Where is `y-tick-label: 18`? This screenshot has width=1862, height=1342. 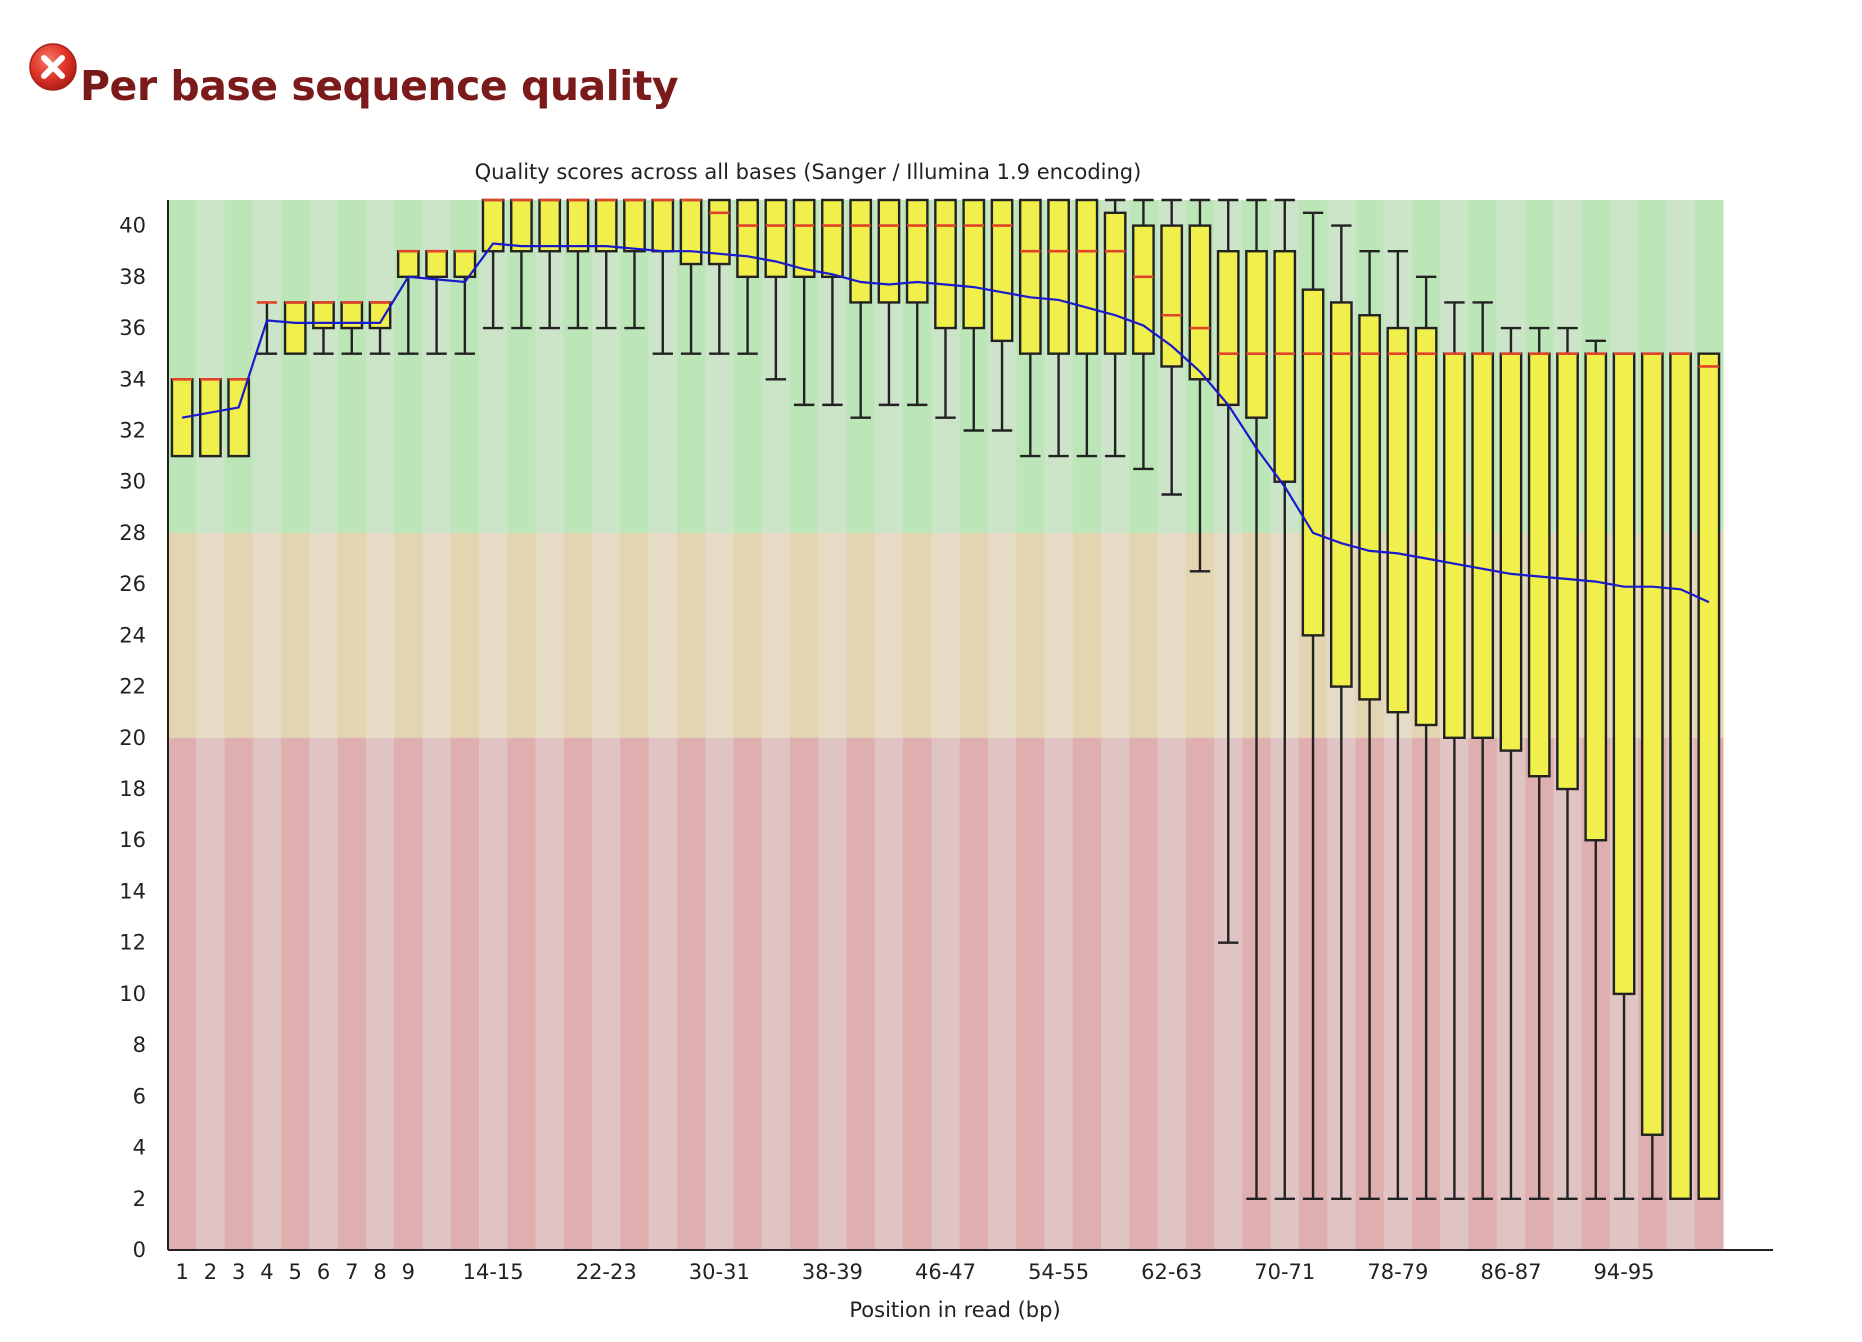
y-tick-label: 18 is located at coordinates (132, 789).